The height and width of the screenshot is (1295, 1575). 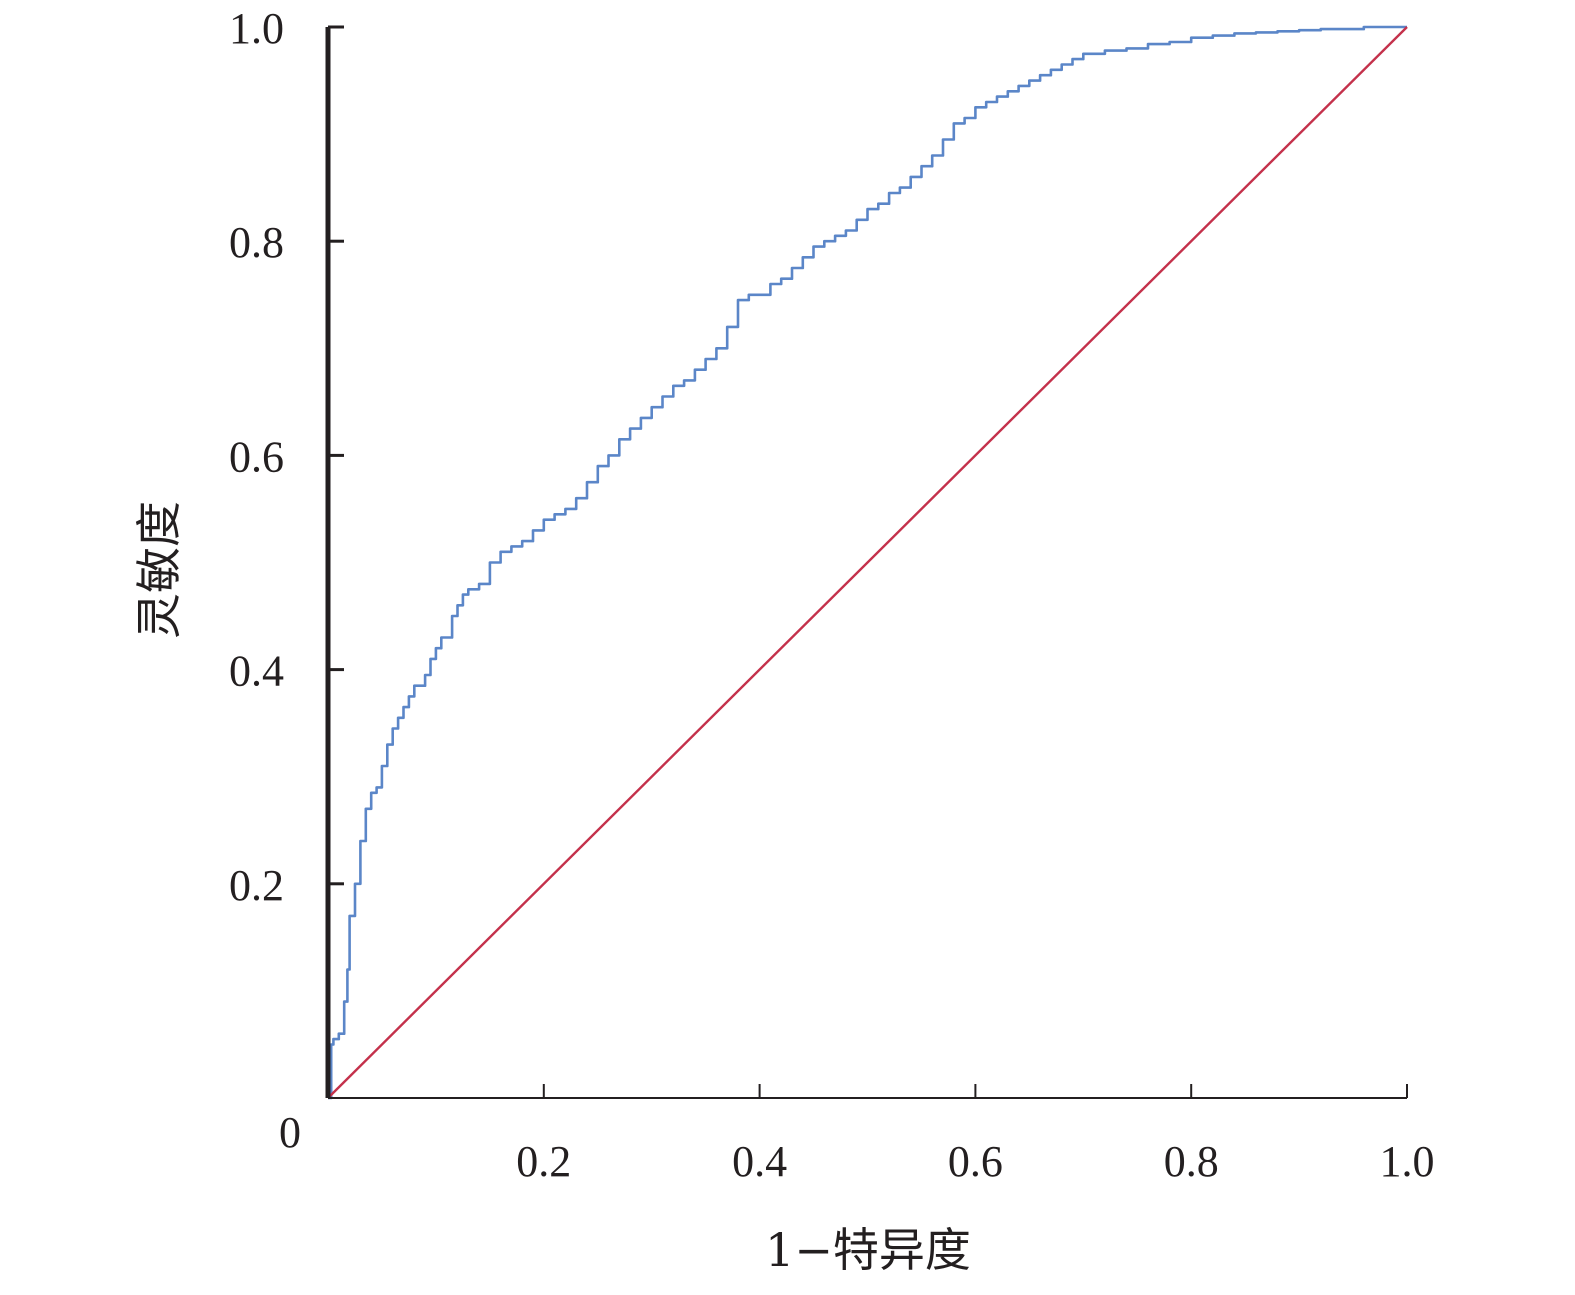 I want to click on y-tick-label: 0.8, so click(x=256, y=242).